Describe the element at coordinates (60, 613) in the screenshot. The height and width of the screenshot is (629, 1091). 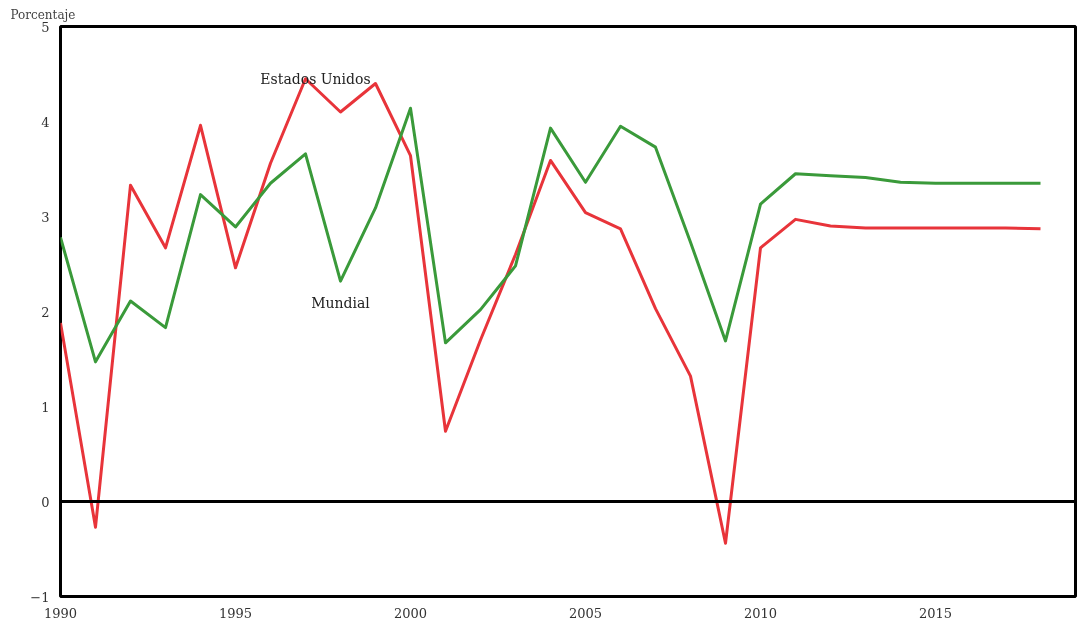
I see `x-tick-label: 1990` at that location.